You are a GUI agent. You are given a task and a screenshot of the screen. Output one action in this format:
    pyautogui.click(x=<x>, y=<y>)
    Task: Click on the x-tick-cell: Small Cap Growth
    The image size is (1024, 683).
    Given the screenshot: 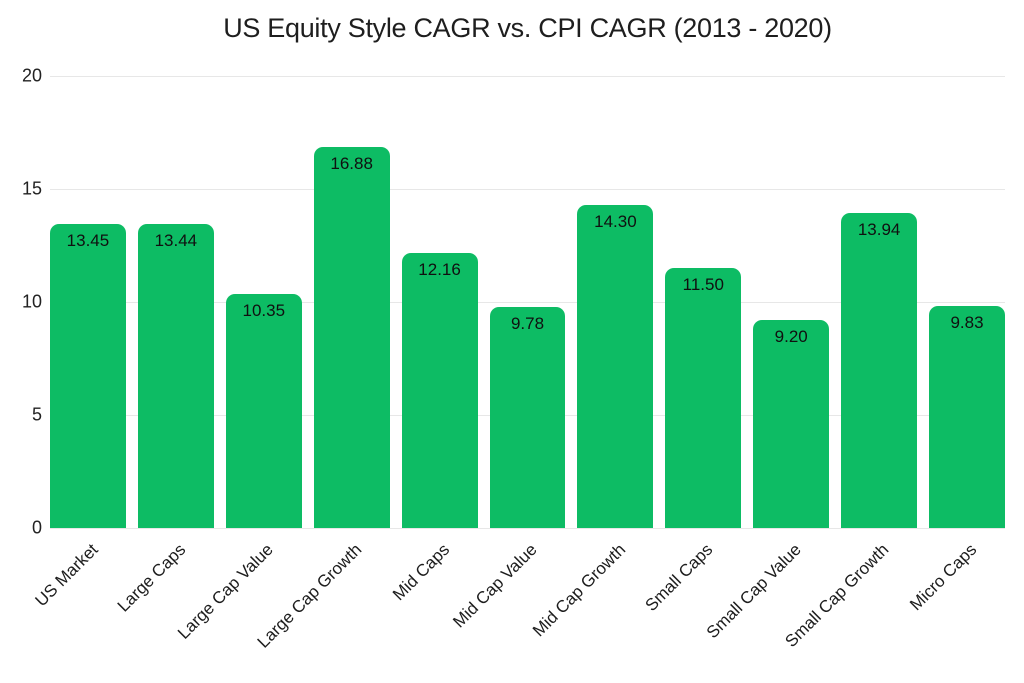 What is the action you would take?
    pyautogui.click(x=849, y=603)
    